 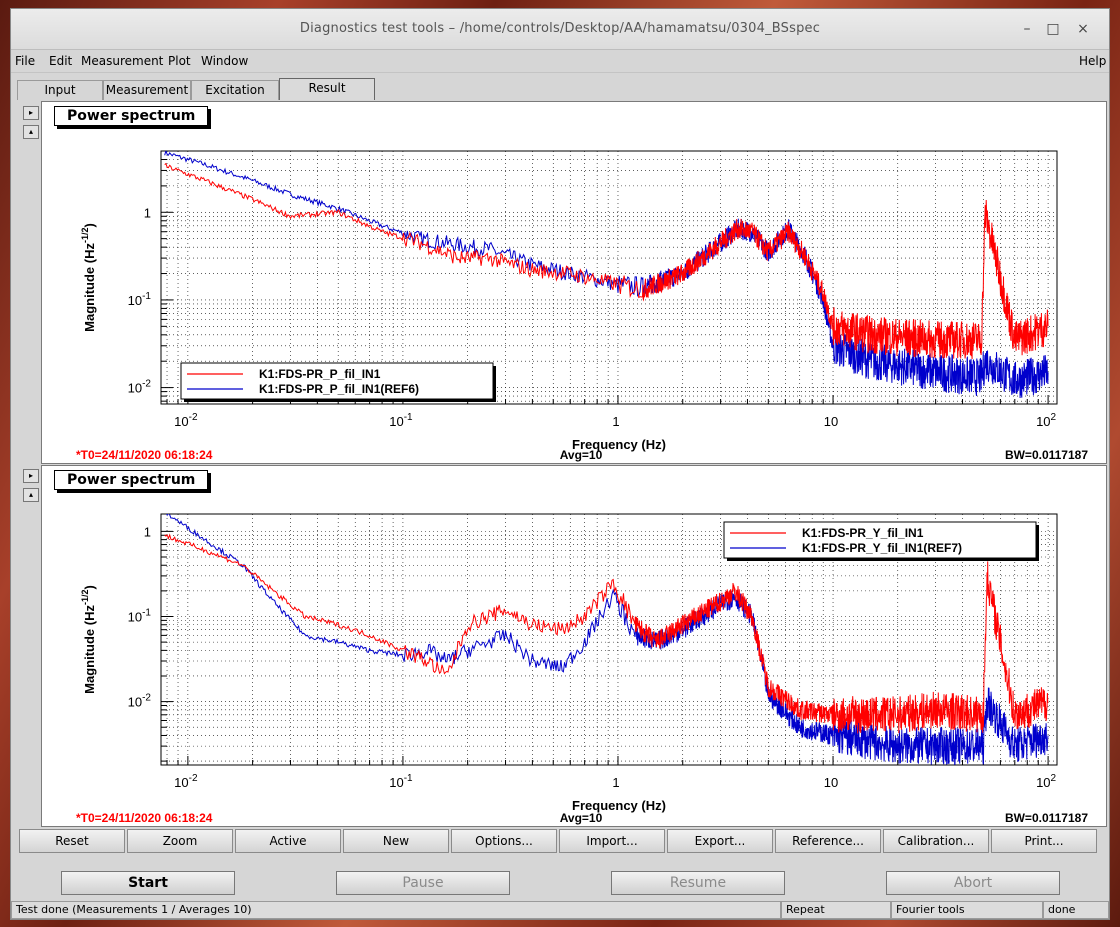 I want to click on status-state: done, so click(x=1076, y=910).